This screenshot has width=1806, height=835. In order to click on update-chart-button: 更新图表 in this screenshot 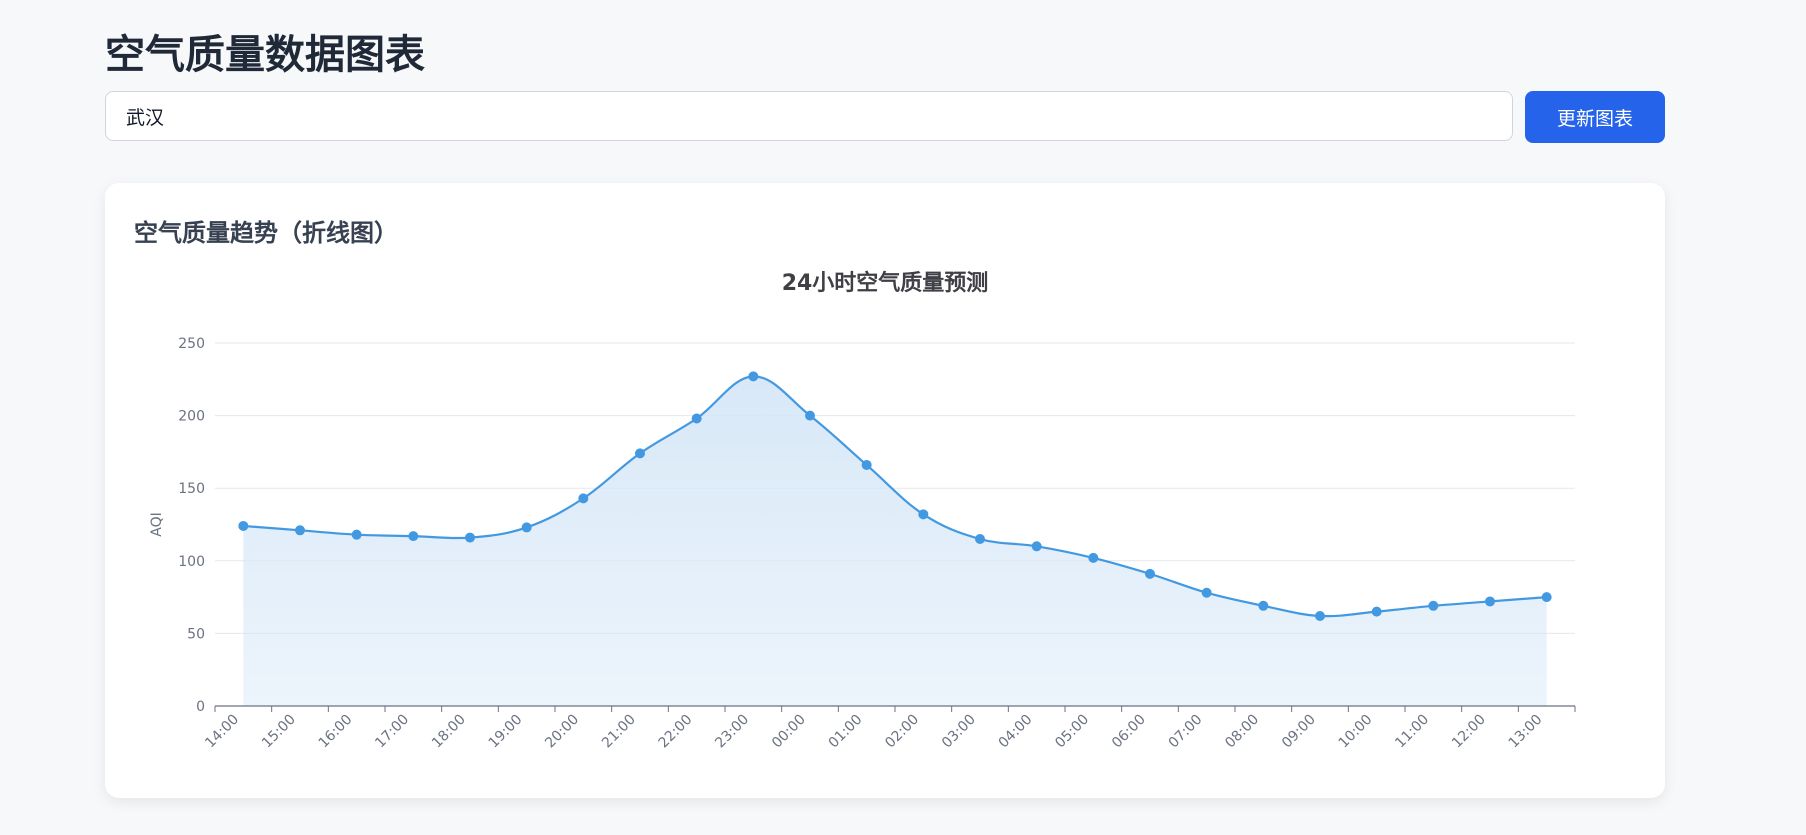, I will do `click(1595, 117)`.